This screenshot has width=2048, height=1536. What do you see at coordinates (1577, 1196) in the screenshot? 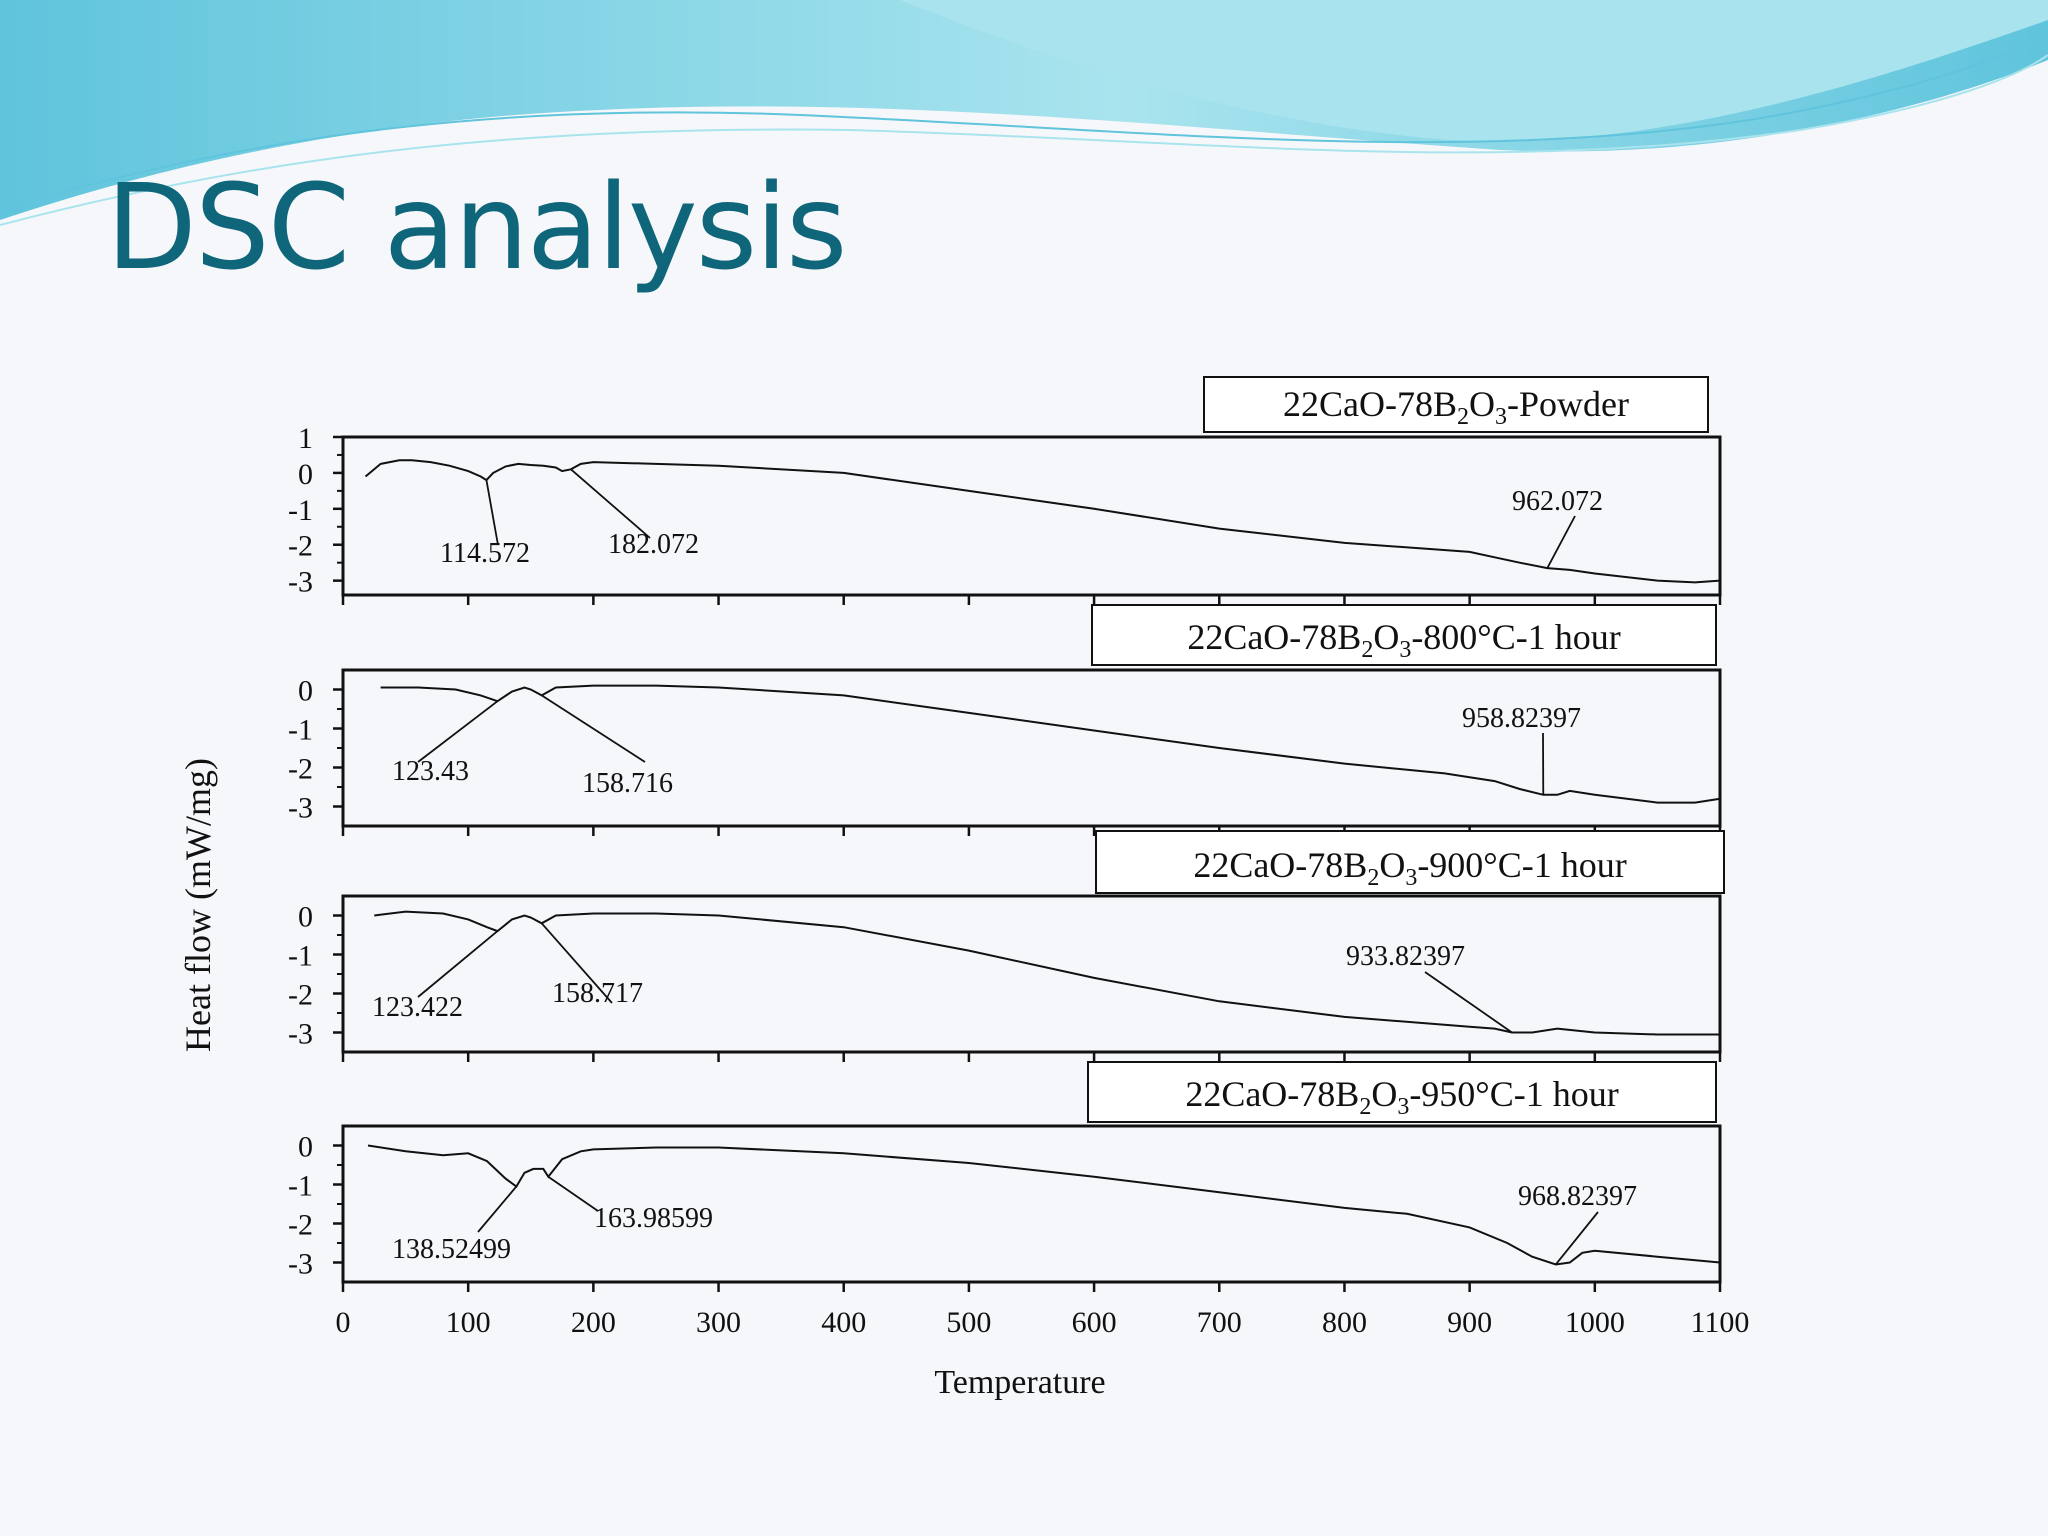
I see `peak-annotation: 968.82397` at bounding box center [1577, 1196].